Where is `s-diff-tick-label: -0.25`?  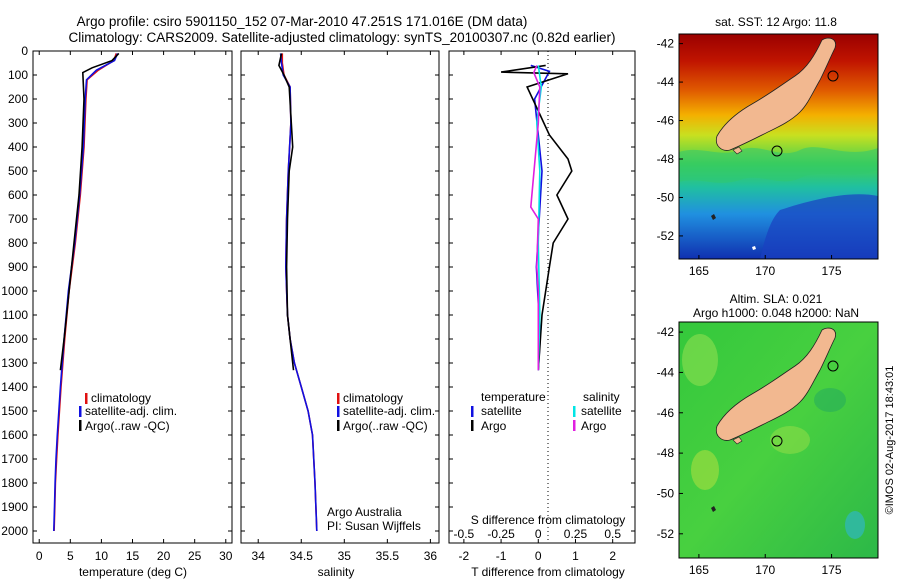 s-diff-tick-label: -0.25 is located at coordinates (501, 534).